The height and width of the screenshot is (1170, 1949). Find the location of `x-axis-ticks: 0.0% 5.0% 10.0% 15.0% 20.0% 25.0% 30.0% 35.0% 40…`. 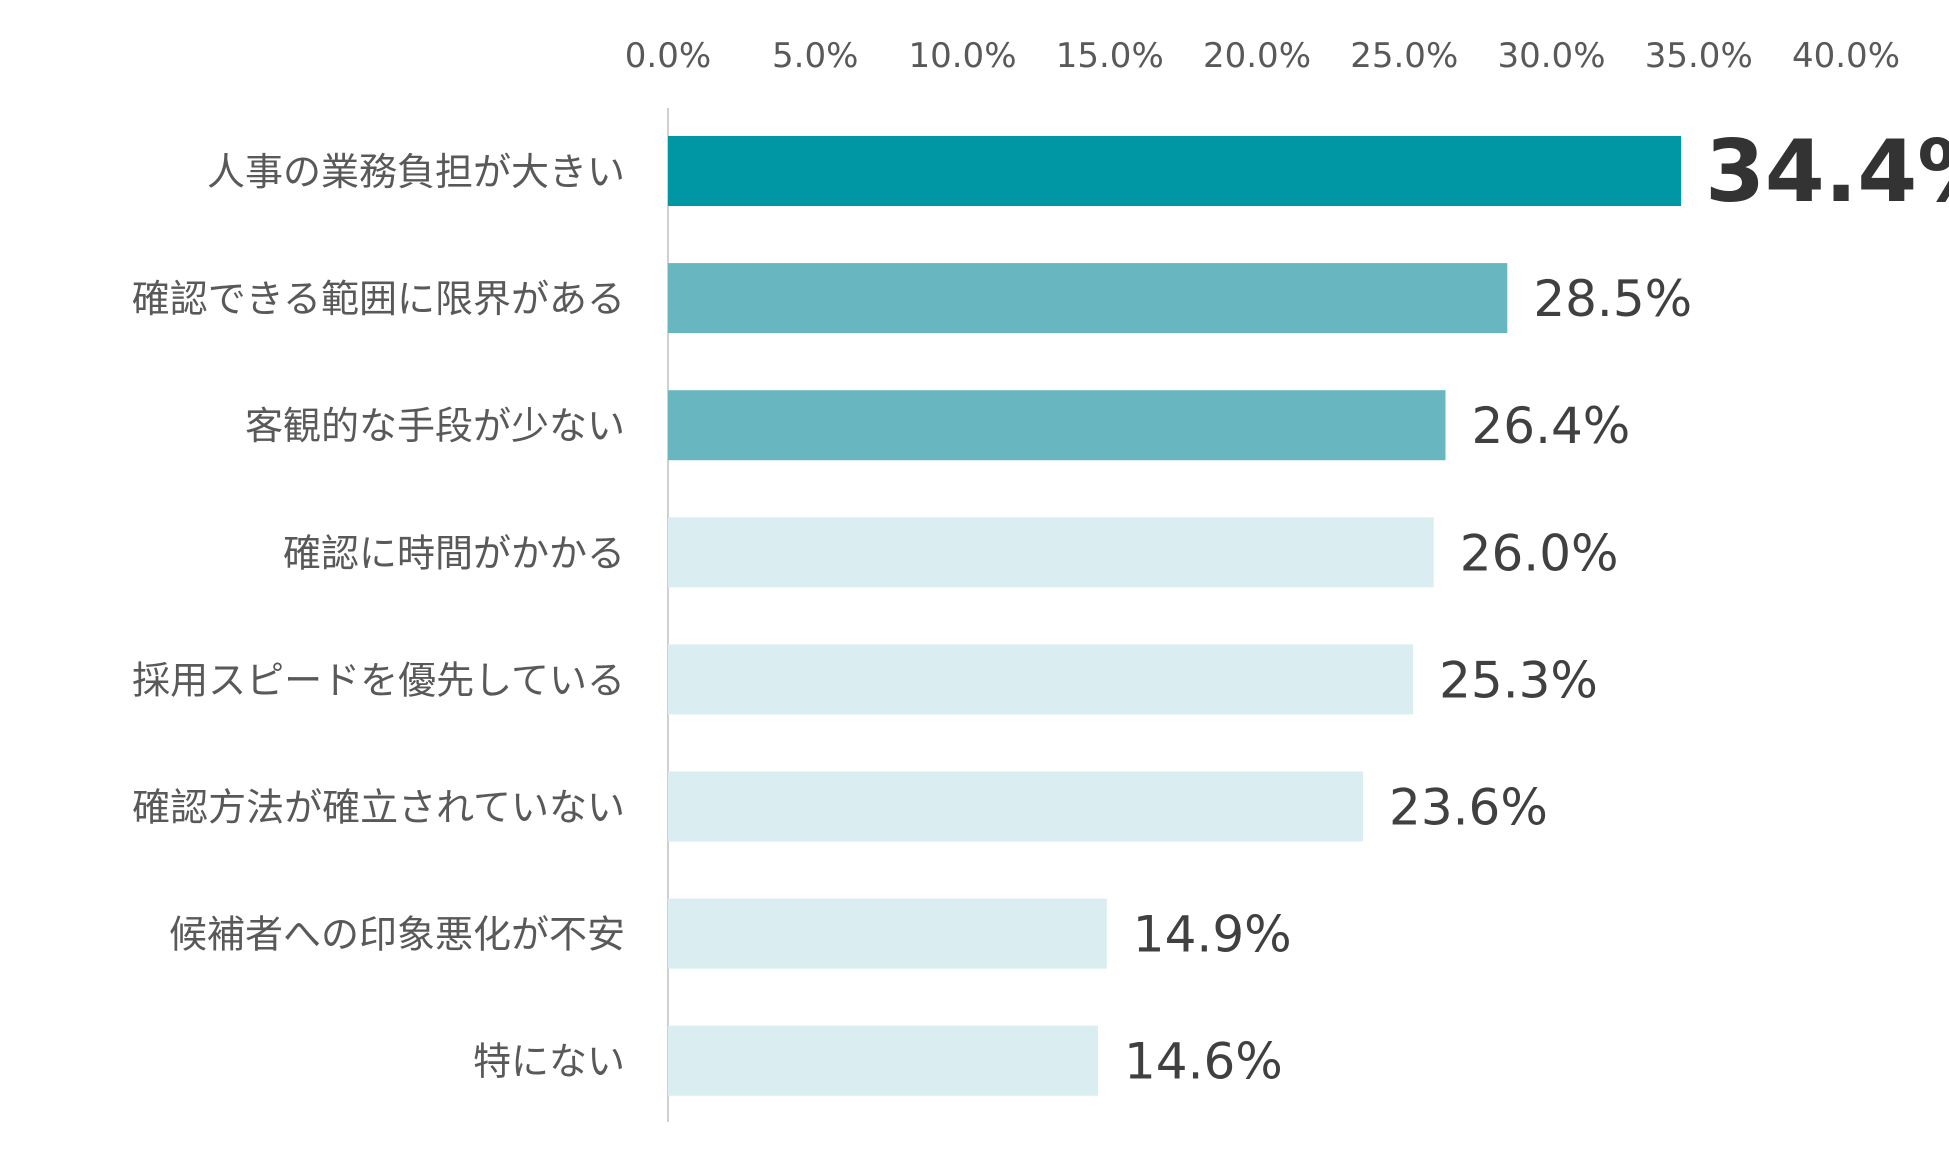

x-axis-ticks: 0.0% 5.0% 10.0% 15.0% 20.0% 25.0% 30.0% 35.0% 40… is located at coordinates (1262, 56).